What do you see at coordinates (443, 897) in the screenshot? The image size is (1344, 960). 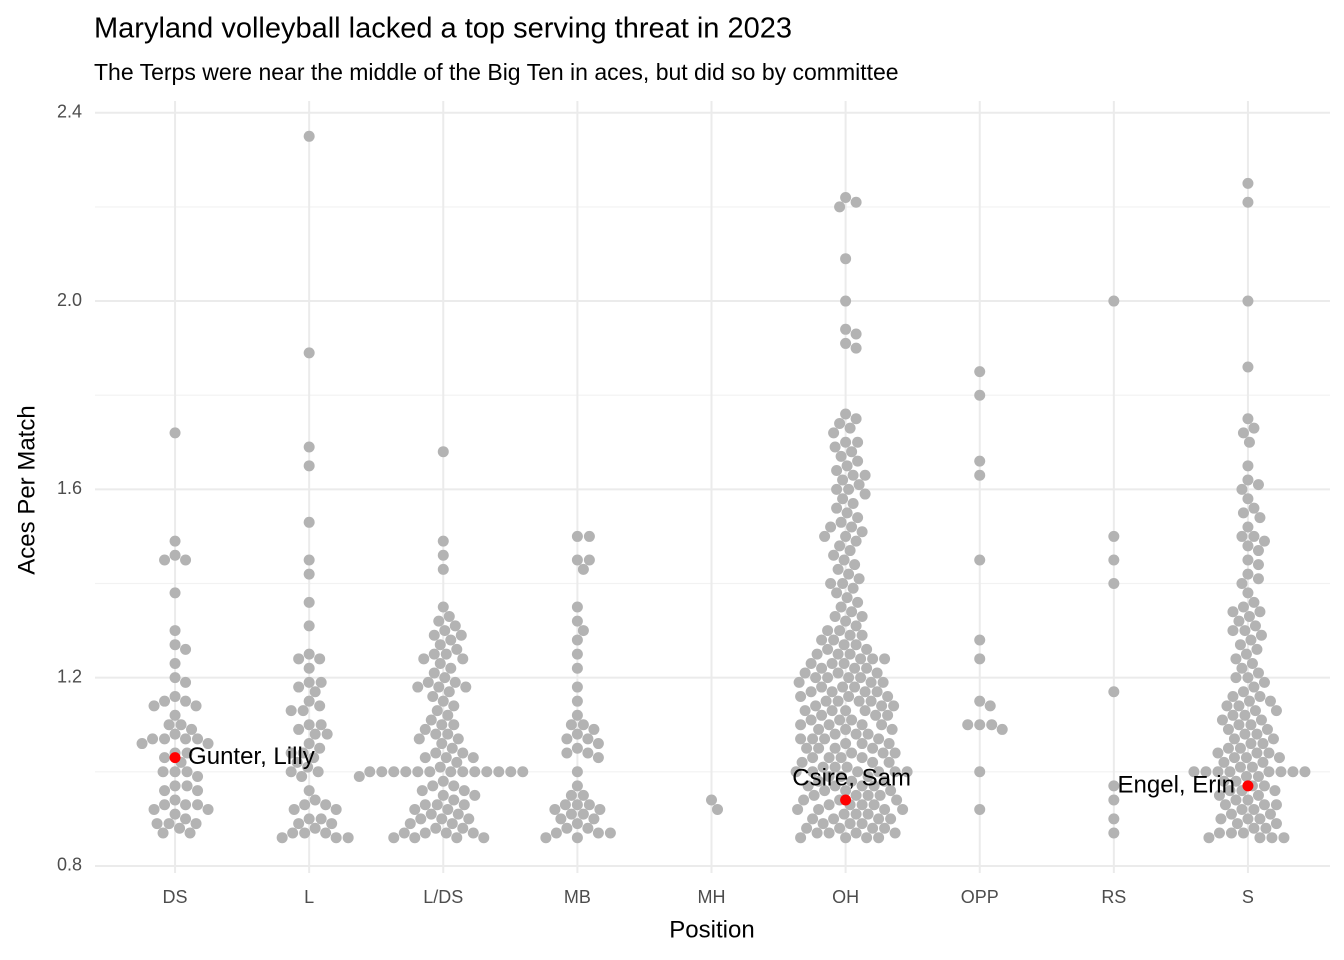 I see `x-tick-label: L/DS` at bounding box center [443, 897].